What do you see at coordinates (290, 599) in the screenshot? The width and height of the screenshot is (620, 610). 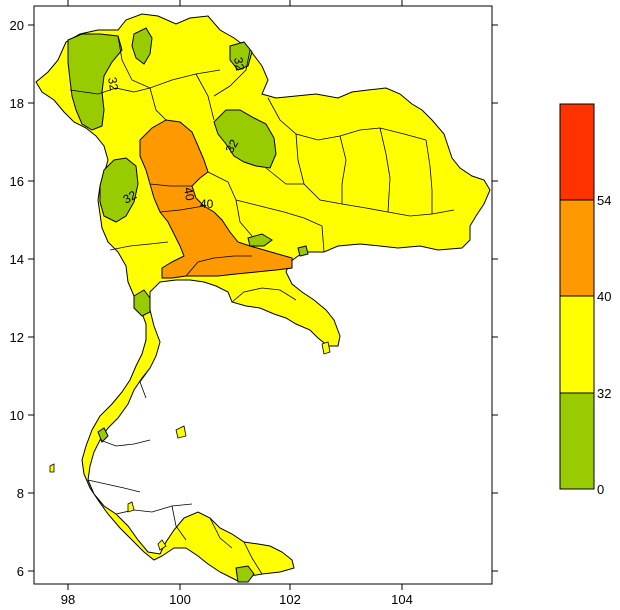 I see `x-tick-label: 102` at bounding box center [290, 599].